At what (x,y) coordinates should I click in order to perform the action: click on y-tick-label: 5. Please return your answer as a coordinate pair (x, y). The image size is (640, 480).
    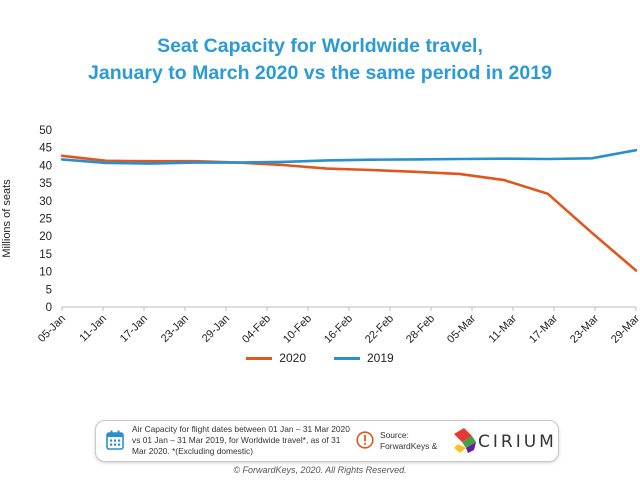
    Looking at the image, I should click on (49, 290).